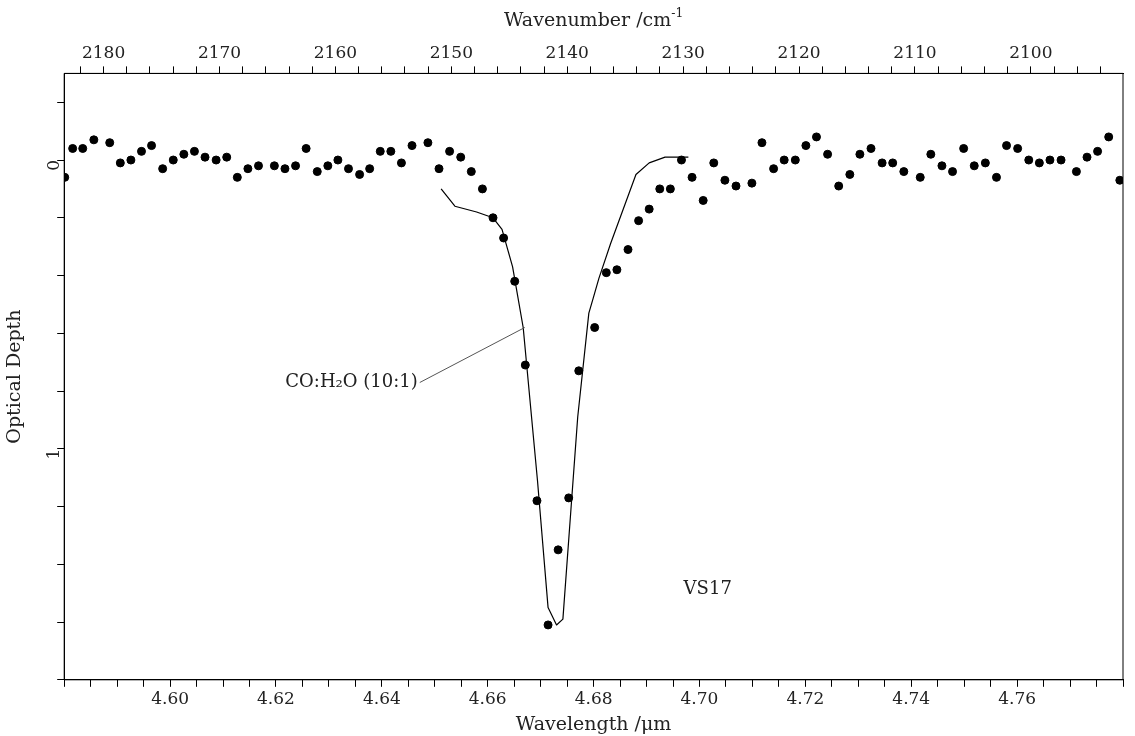 This screenshot has height=736, width=1135. What do you see at coordinates (915, 51) in the screenshot?
I see `x2-tick-label: 2110` at bounding box center [915, 51].